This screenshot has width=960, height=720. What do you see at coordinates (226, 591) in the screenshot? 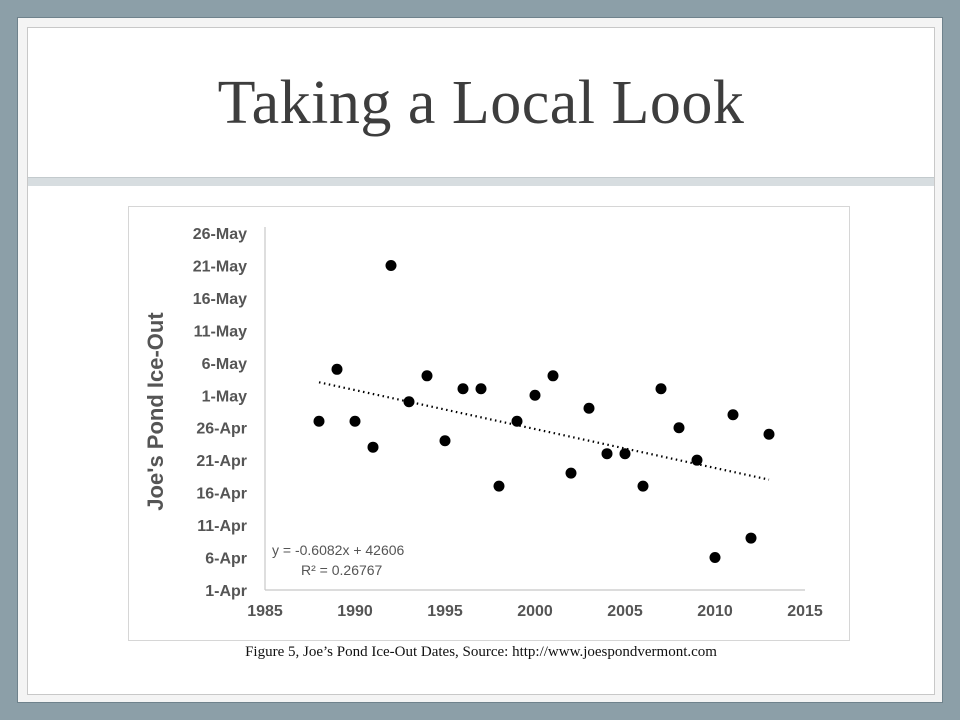
I see `y-tick-label: 1-Apr` at bounding box center [226, 591].